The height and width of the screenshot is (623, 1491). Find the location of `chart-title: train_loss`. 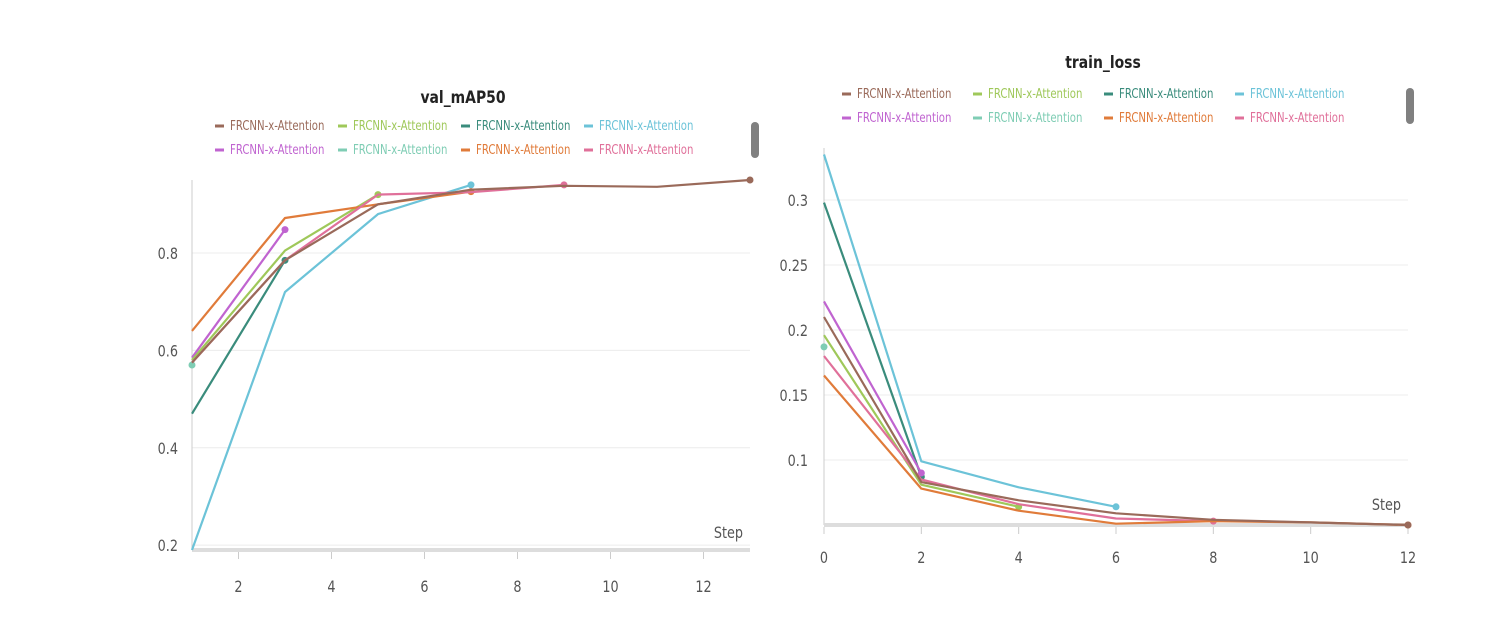

chart-title: train_loss is located at coordinates (1103, 63).